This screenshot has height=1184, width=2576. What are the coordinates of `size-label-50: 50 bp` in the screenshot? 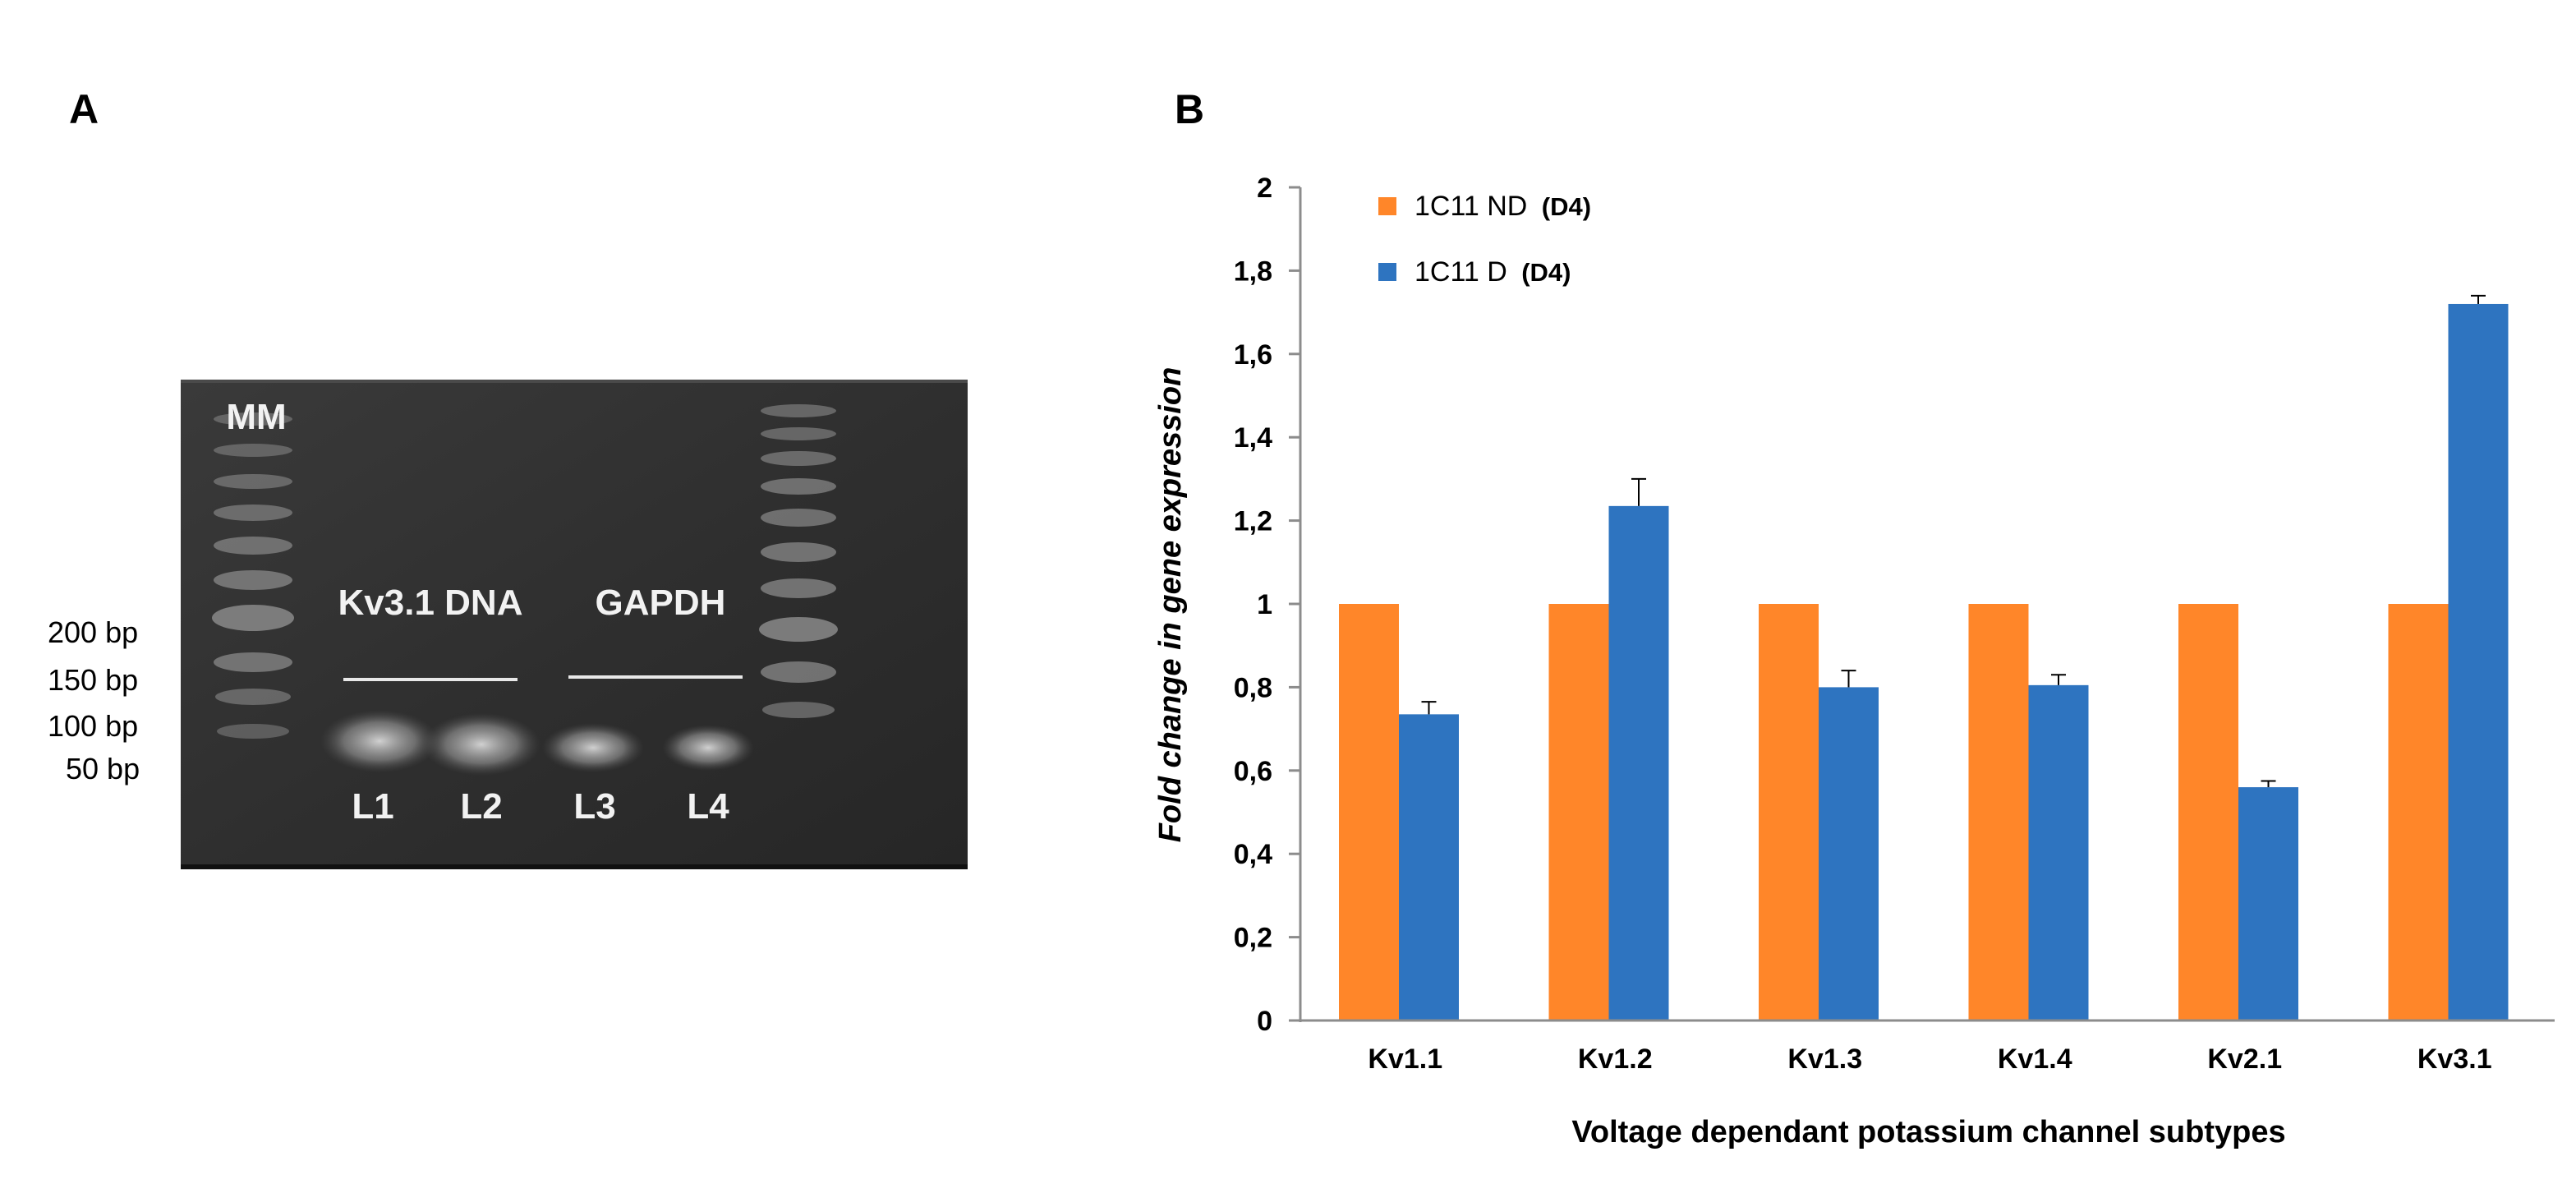 It's located at (103, 768).